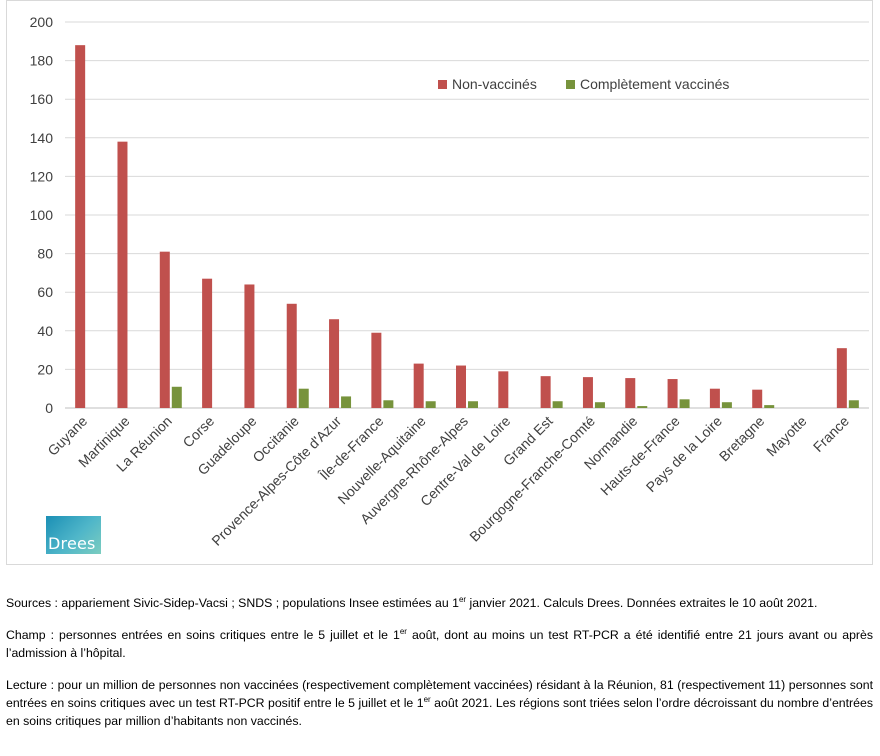 The image size is (880, 756). I want to click on legend-label: Non-vaccinés, so click(494, 84).